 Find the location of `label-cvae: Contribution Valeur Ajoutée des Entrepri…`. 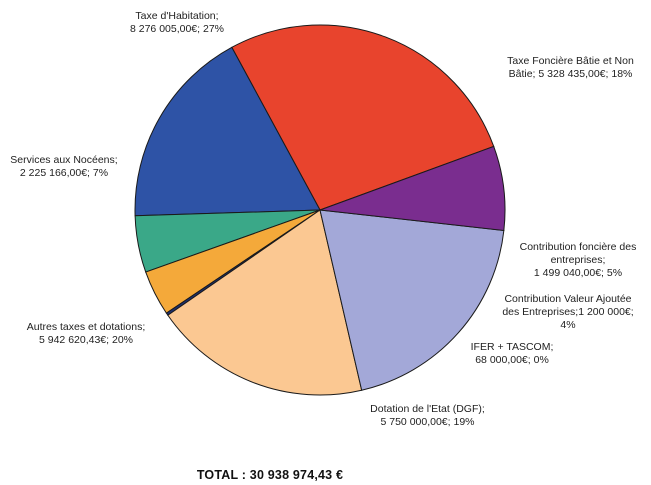

label-cvae: Contribution Valeur Ajoutée des Entrepri… is located at coordinates (568, 312).